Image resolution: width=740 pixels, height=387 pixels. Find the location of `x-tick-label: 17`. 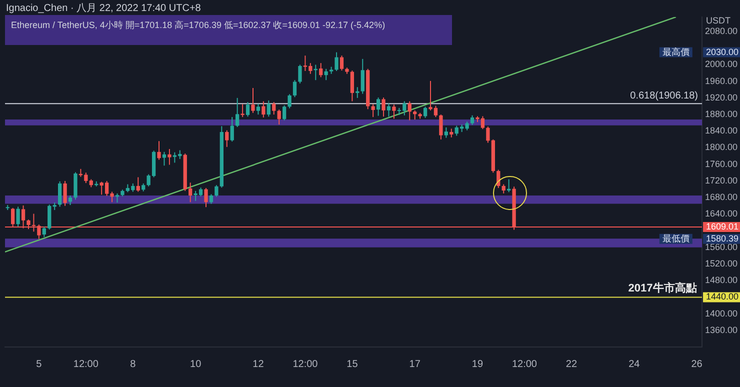

x-tick-label: 17 is located at coordinates (415, 364).